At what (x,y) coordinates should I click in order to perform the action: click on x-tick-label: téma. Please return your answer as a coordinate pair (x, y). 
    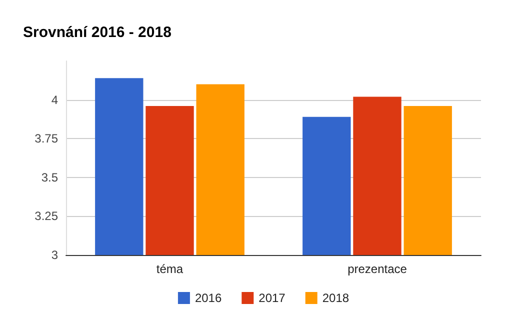
    Looking at the image, I should click on (170, 269).